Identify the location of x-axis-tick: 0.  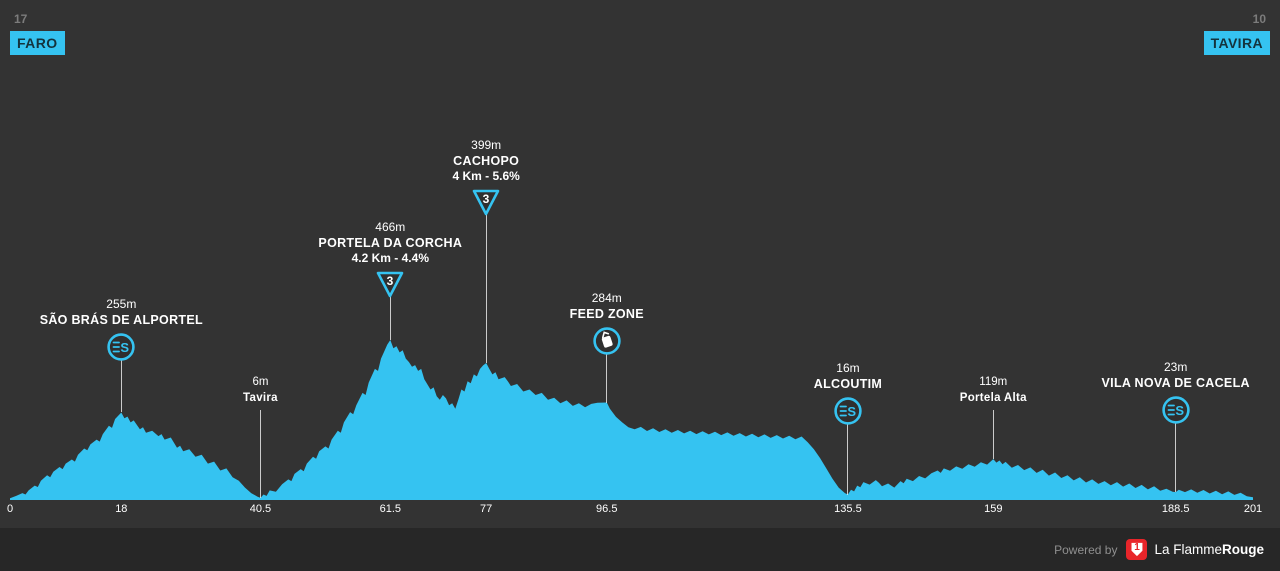
(10, 509).